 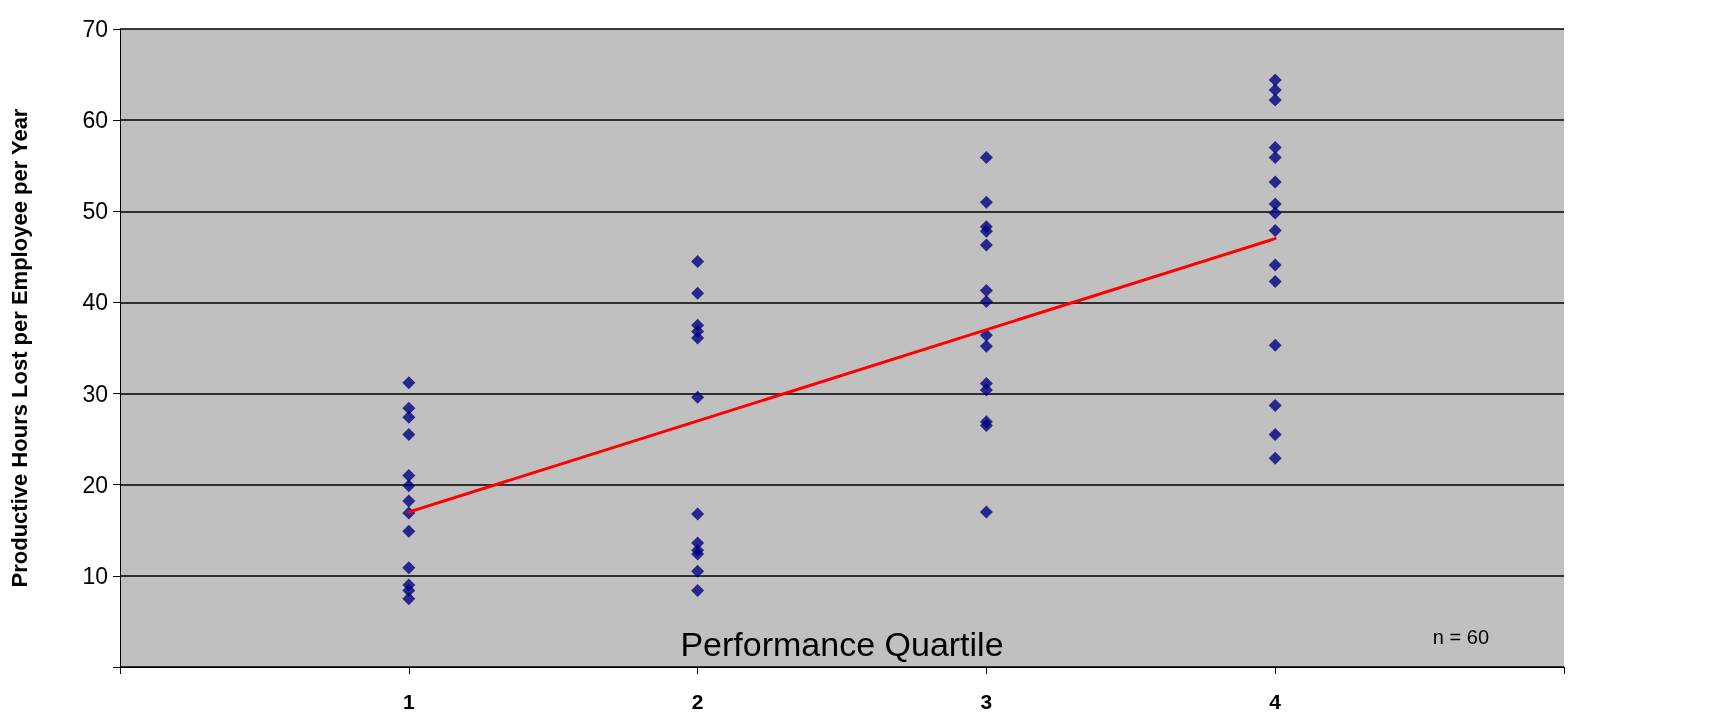 I want to click on y-tick-label: 70, so click(x=95, y=29).